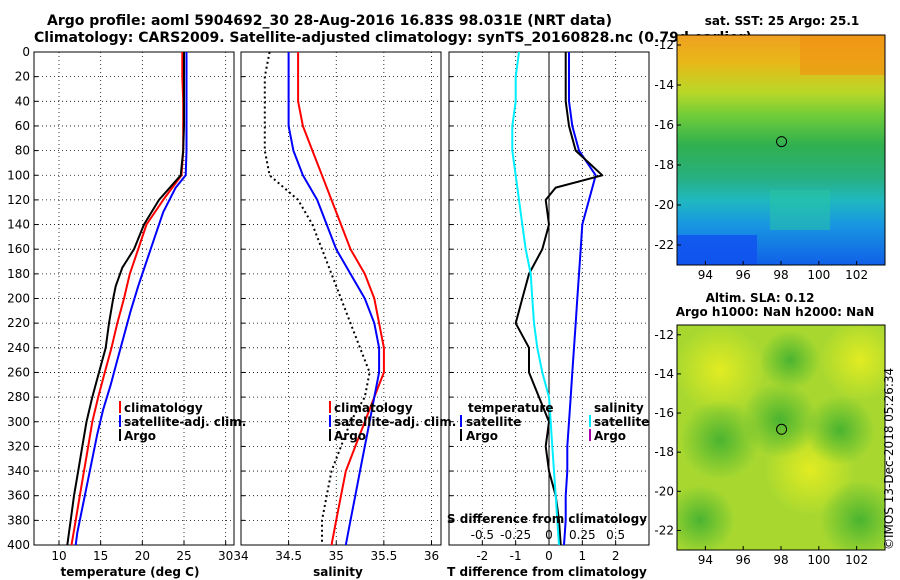 The height and width of the screenshot is (580, 900). Describe the element at coordinates (664, 45) in the screenshot. I see `latitude-tick-label: -12` at that location.